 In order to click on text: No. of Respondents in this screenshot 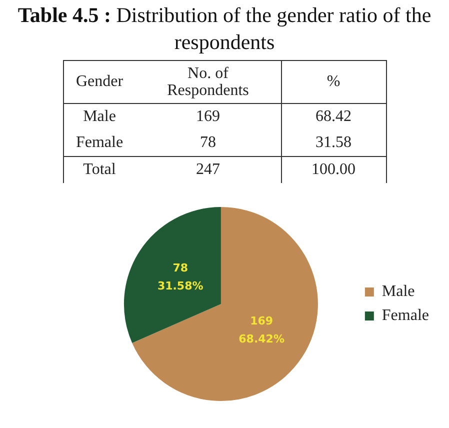, I will do `click(208, 82)`.